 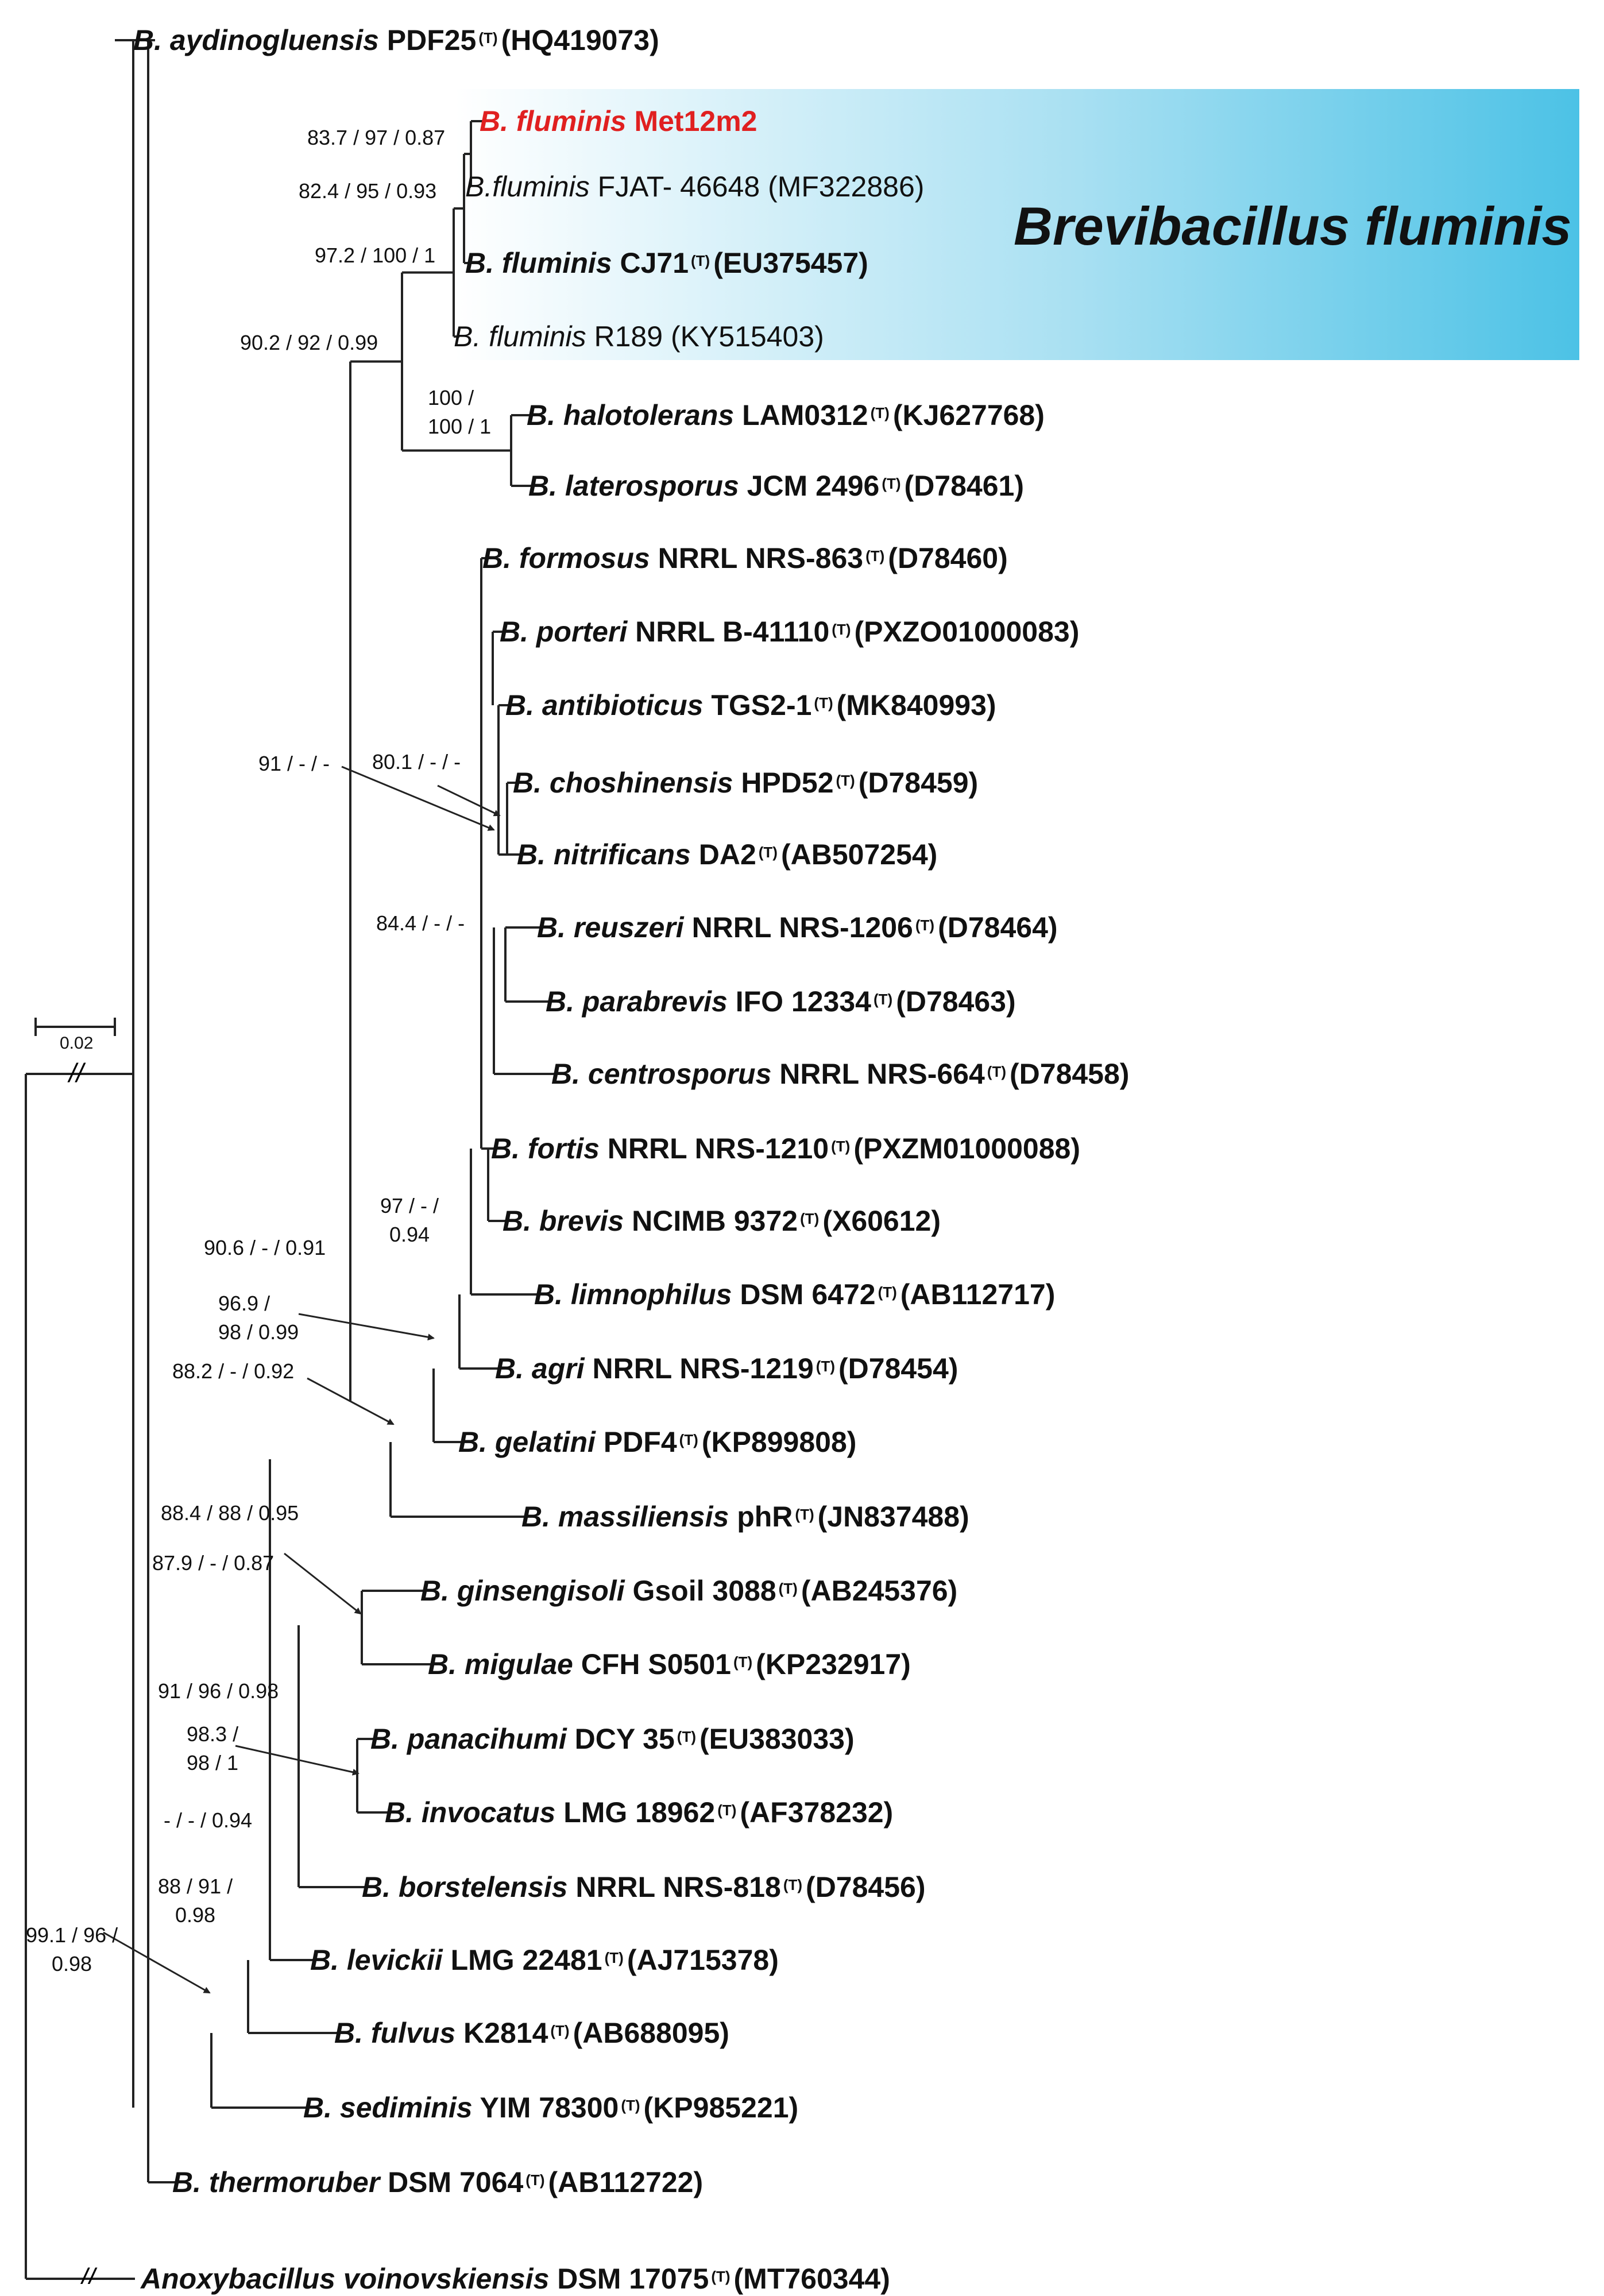 What do you see at coordinates (893, 1517) in the screenshot?
I see `accession-number: (JN837488)` at bounding box center [893, 1517].